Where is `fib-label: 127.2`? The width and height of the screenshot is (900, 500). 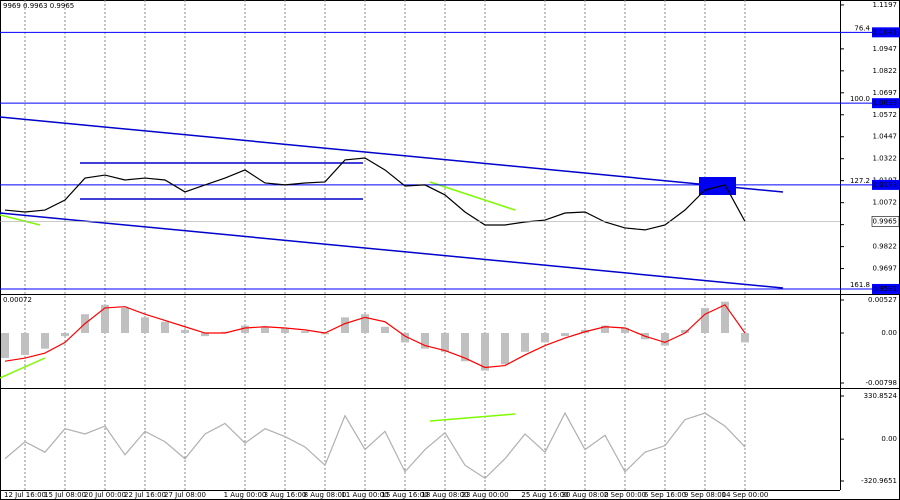
fib-label: 127.2 is located at coordinates (860, 181).